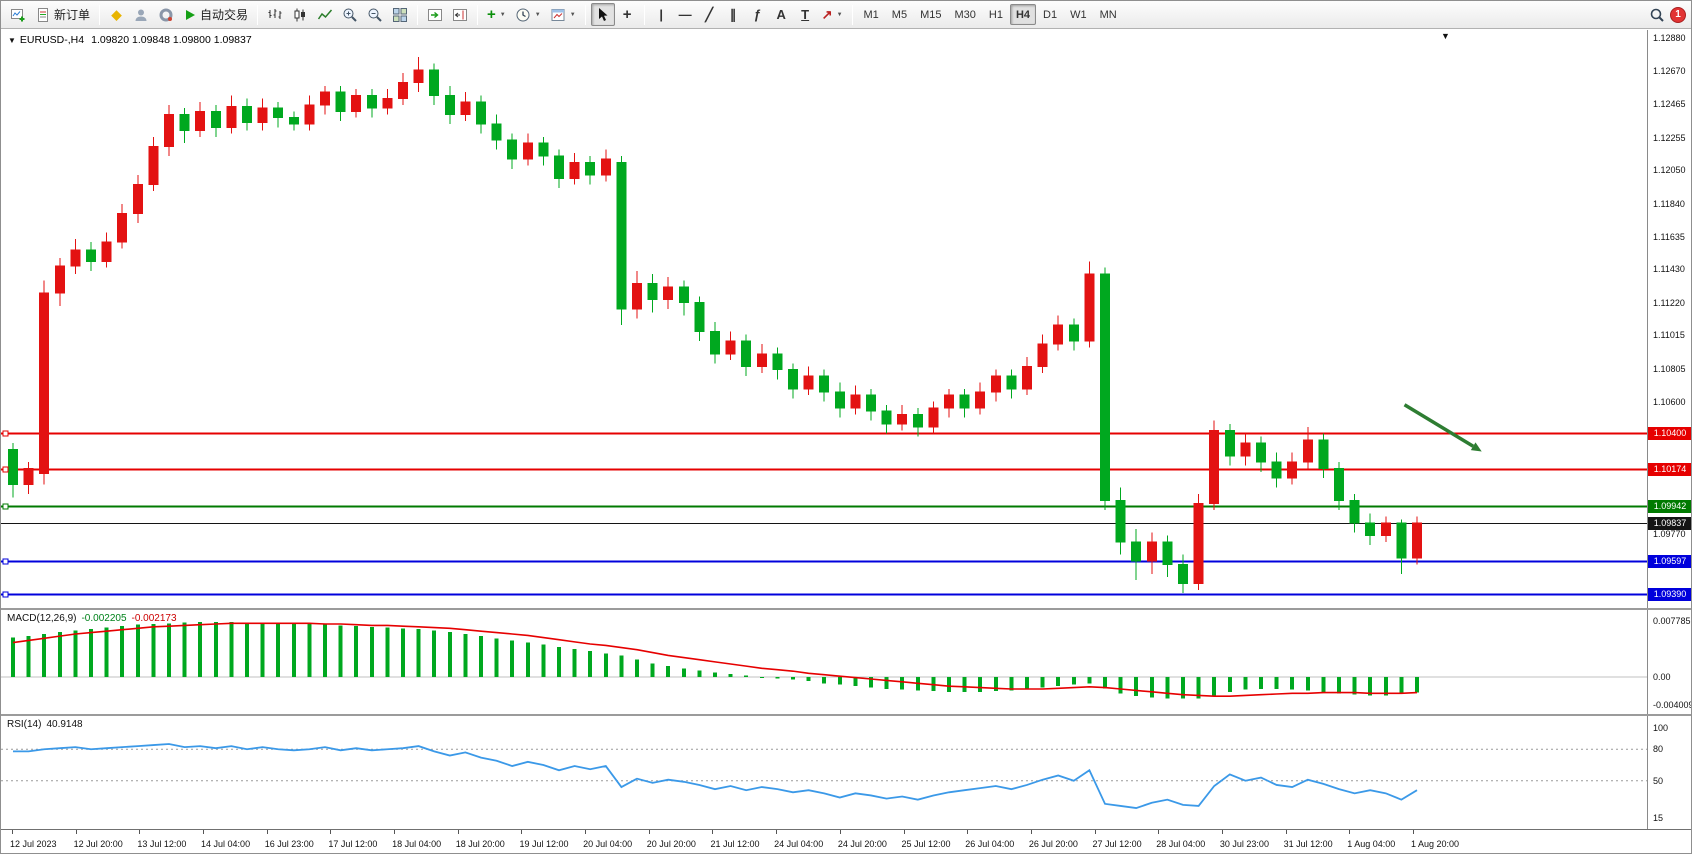 Image resolution: width=1692 pixels, height=854 pixels. What do you see at coordinates (12, 40) in the screenshot?
I see `one-click-trading-arrow: ▼` at bounding box center [12, 40].